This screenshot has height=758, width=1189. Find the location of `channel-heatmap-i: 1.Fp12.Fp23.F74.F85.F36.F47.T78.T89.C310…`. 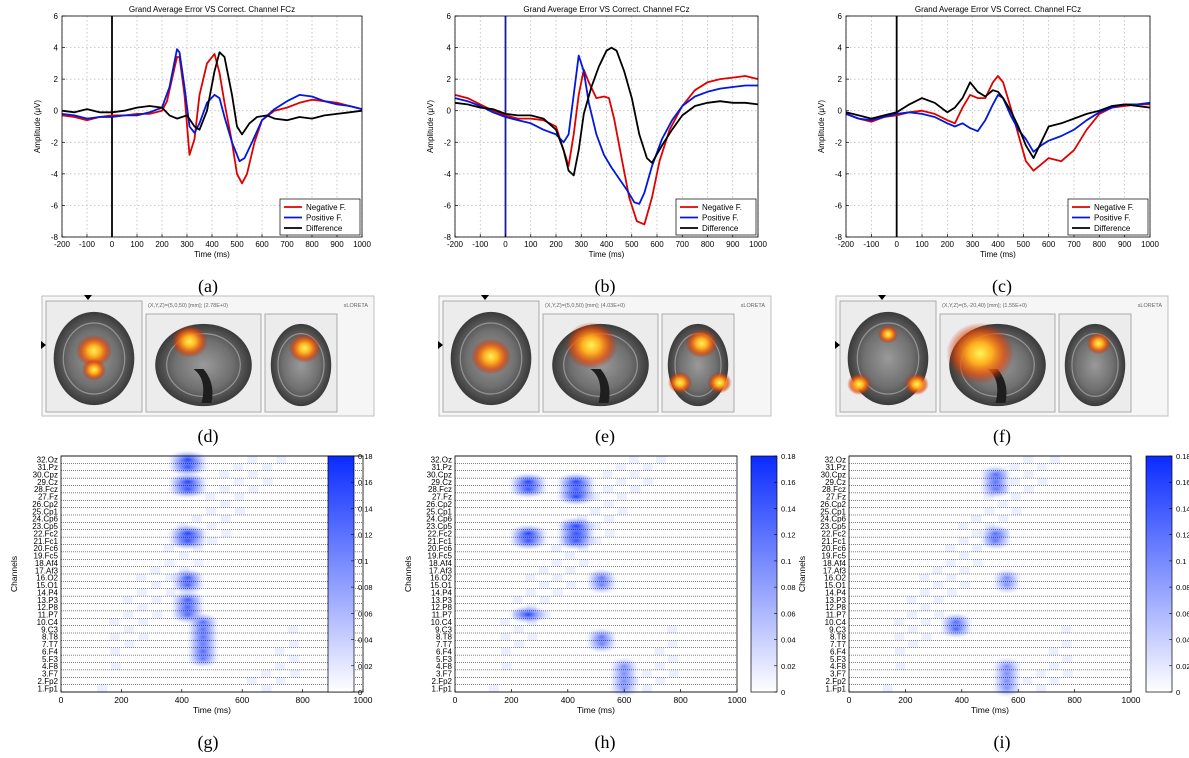

channel-heatmap-i: 1.Fp12.Fp23.F74.F85.F36.F47.T78.T89.C310… is located at coordinates (993, 583).